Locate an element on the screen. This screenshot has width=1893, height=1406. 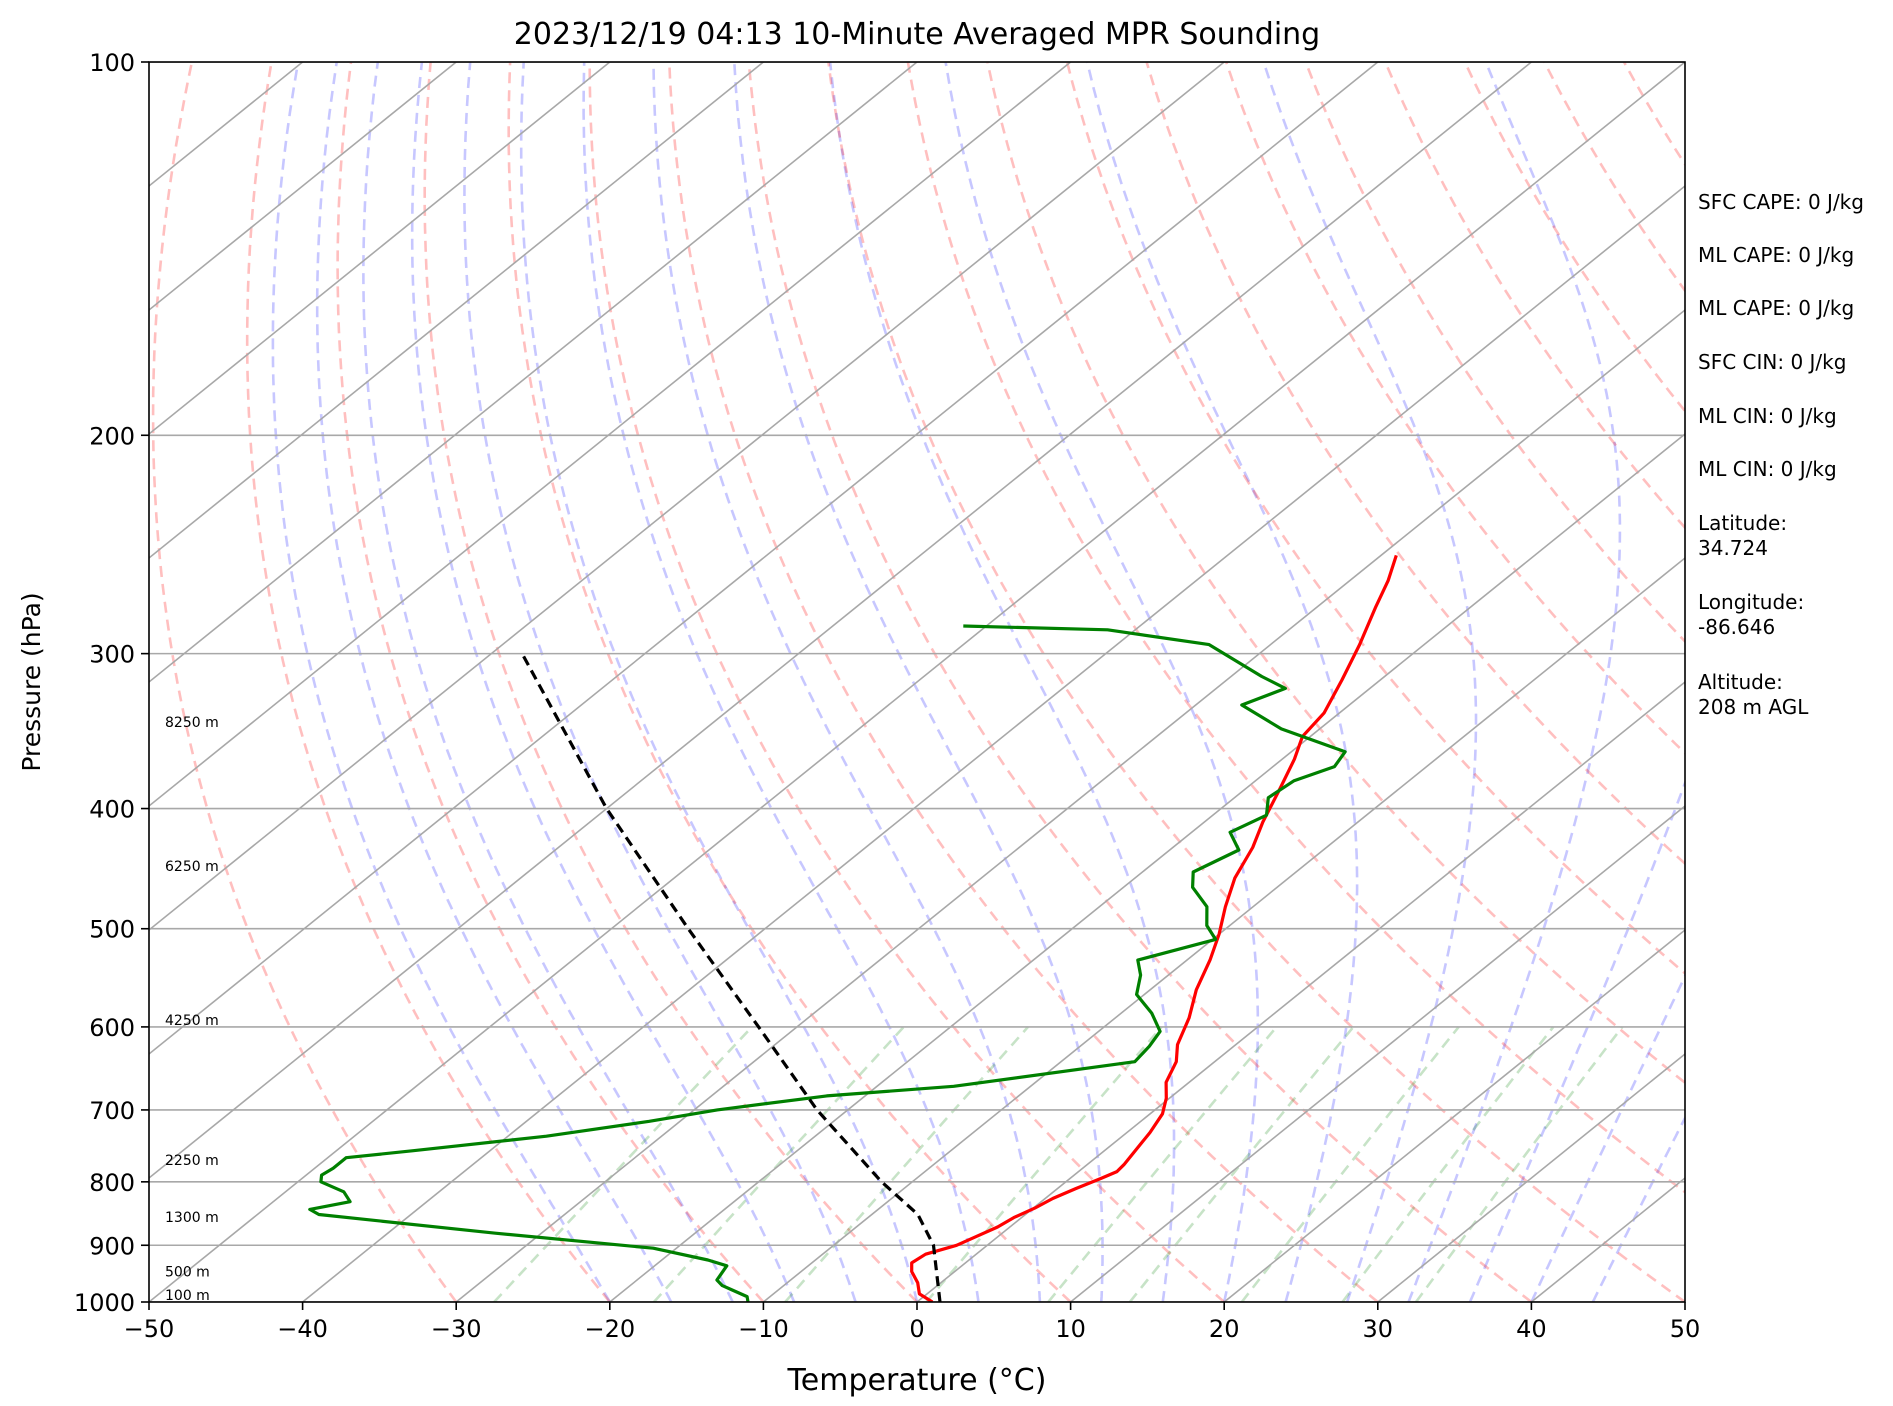
x-tick-label: 0 is located at coordinates (916, 1329).